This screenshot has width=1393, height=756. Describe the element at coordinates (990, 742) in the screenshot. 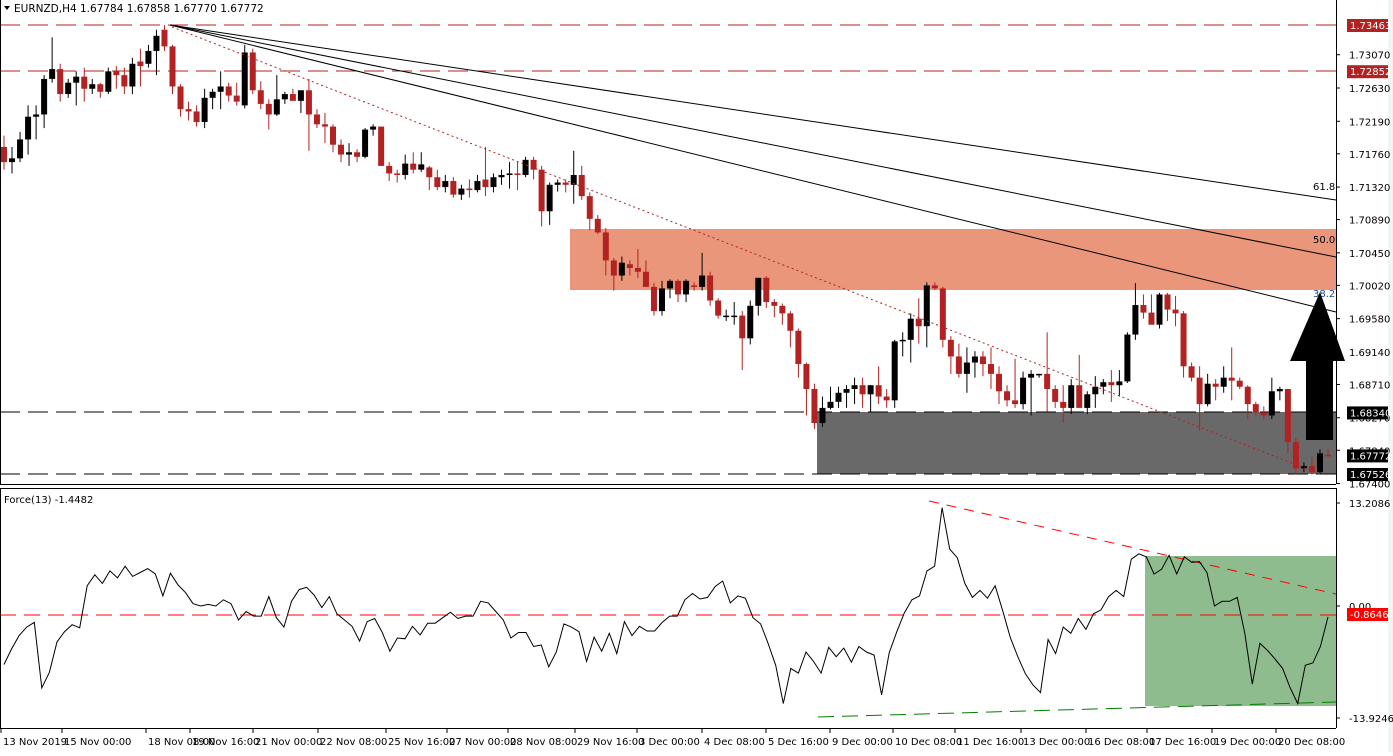

I see `time-tick-label: 11 Dec 16:00` at that location.